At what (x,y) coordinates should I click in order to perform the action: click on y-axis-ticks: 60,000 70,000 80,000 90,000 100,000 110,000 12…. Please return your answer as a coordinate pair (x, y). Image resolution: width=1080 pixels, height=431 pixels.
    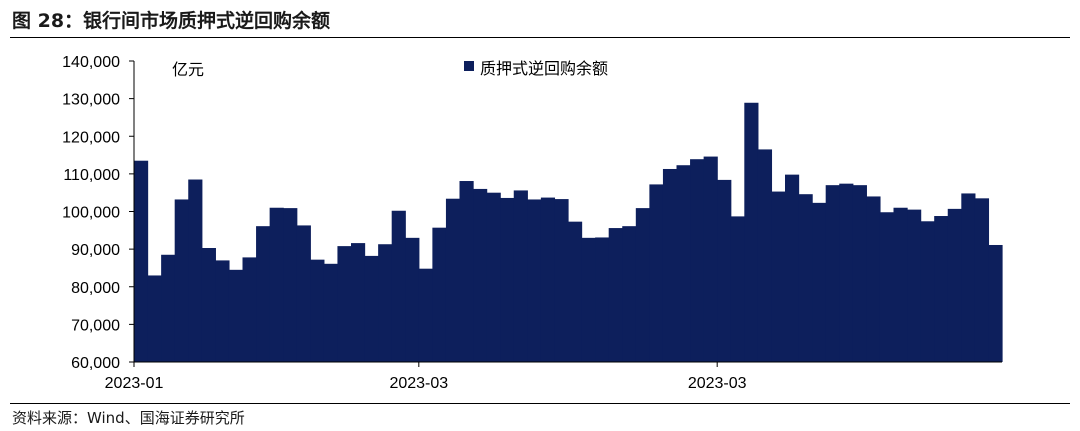
    Looking at the image, I should click on (98, 213).